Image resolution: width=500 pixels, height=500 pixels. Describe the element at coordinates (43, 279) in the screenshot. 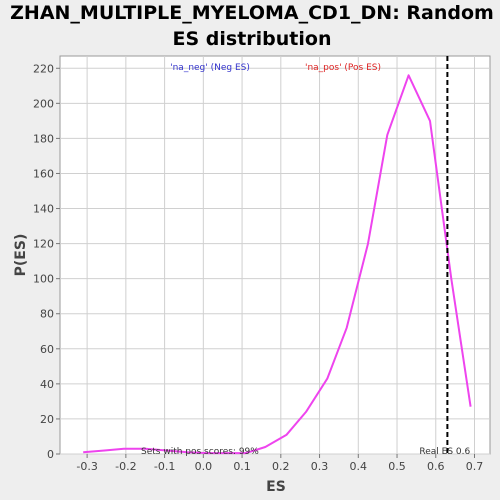

I see `y-tick-label: 100` at that location.